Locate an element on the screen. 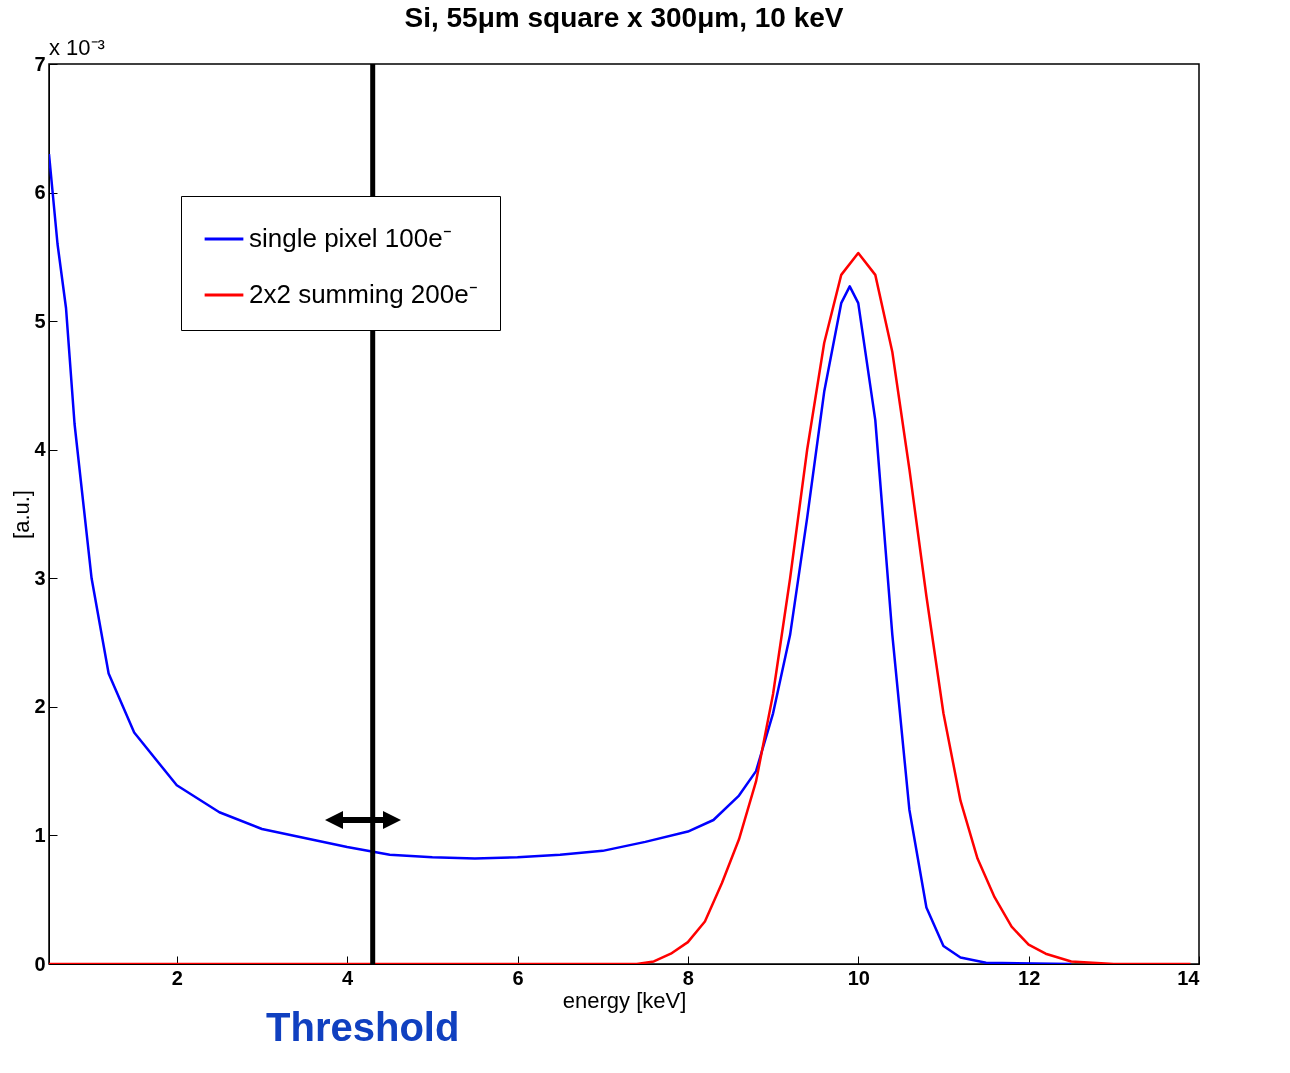  y-tick-label: 1 is located at coordinates (40, 834).